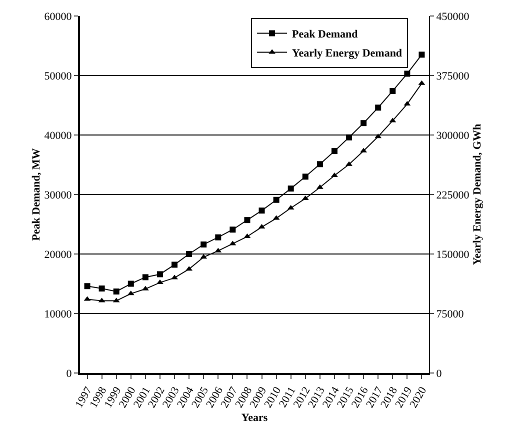  Describe the element at coordinates (439, 374) in the screenshot. I see `y2-tick-label: 0` at that location.